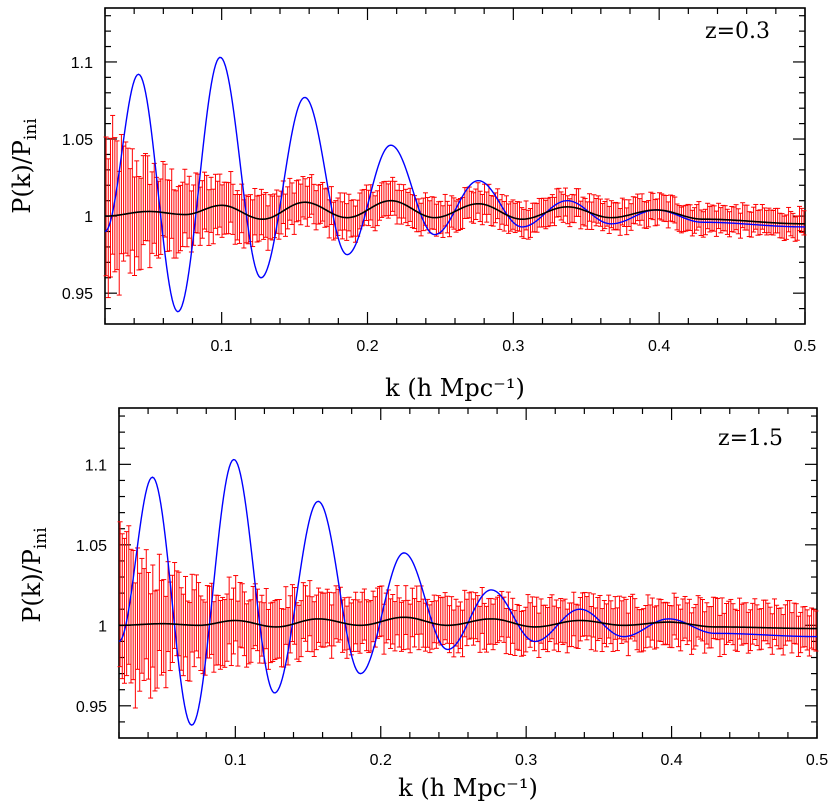 This screenshot has height=808, width=830. I want to click on redshift-label: z=1.5, so click(750, 438).